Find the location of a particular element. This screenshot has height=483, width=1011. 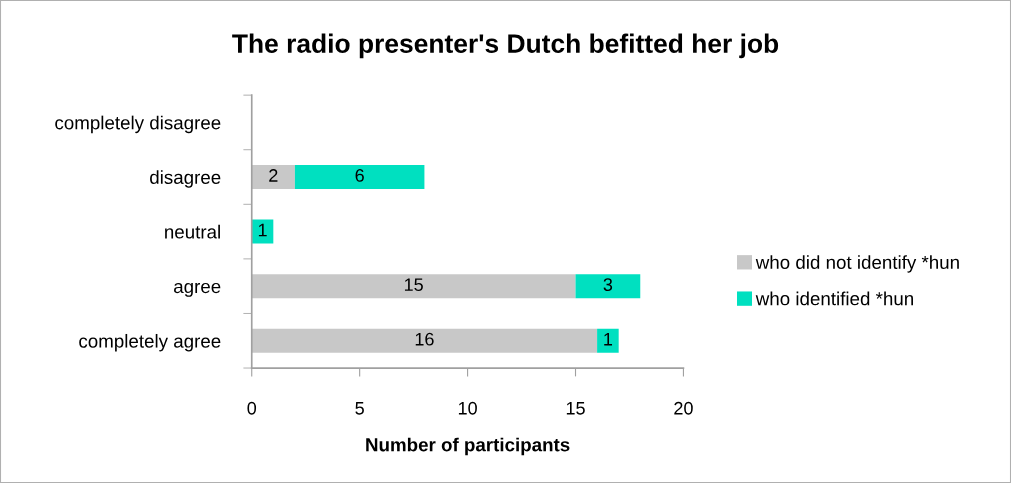

legend-label: who identified *hun is located at coordinates (834, 298).